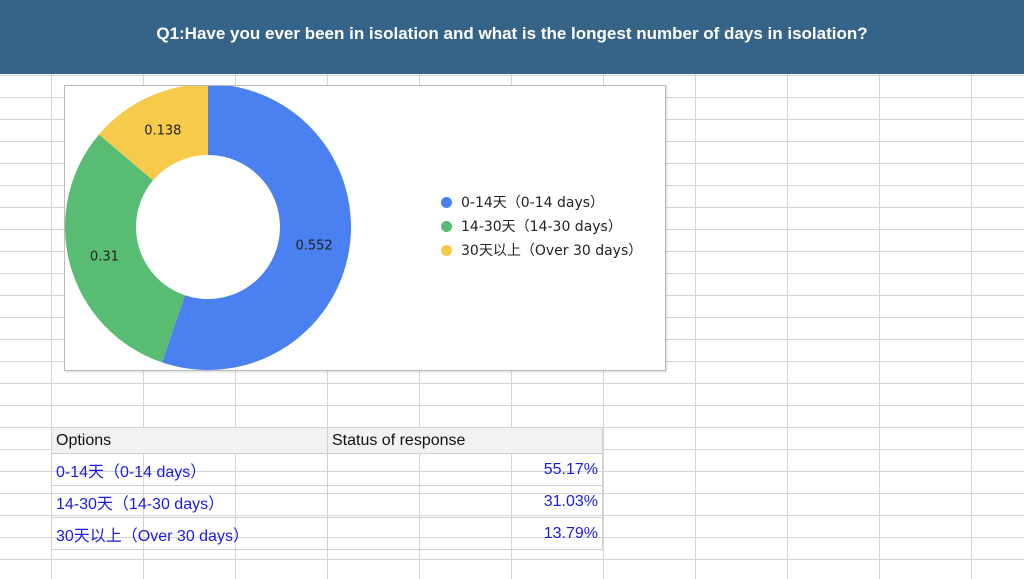 The width and height of the screenshot is (1024, 579). I want to click on slice-data-label: 0.552, so click(313, 245).